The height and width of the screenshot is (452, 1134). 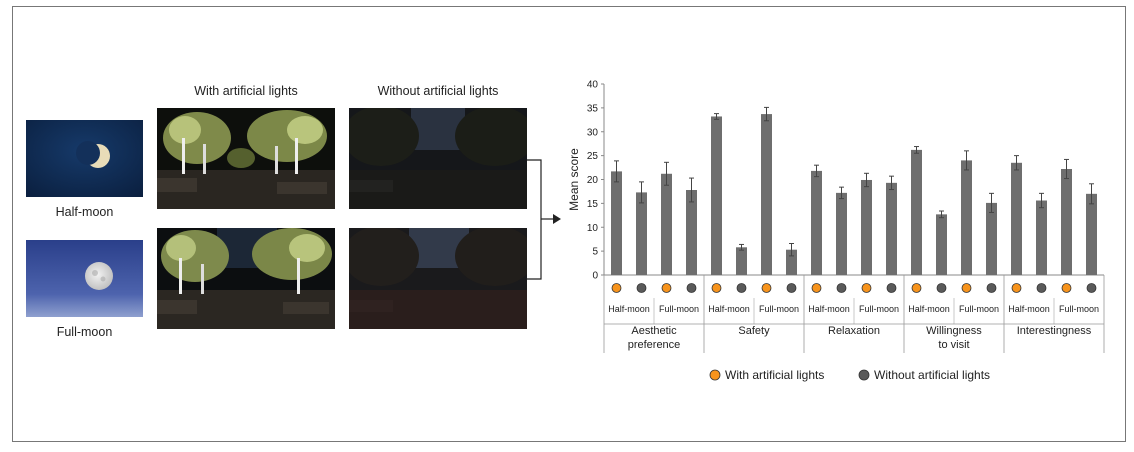 What do you see at coordinates (593, 108) in the screenshot?
I see `y-tick-label: 35` at bounding box center [593, 108].